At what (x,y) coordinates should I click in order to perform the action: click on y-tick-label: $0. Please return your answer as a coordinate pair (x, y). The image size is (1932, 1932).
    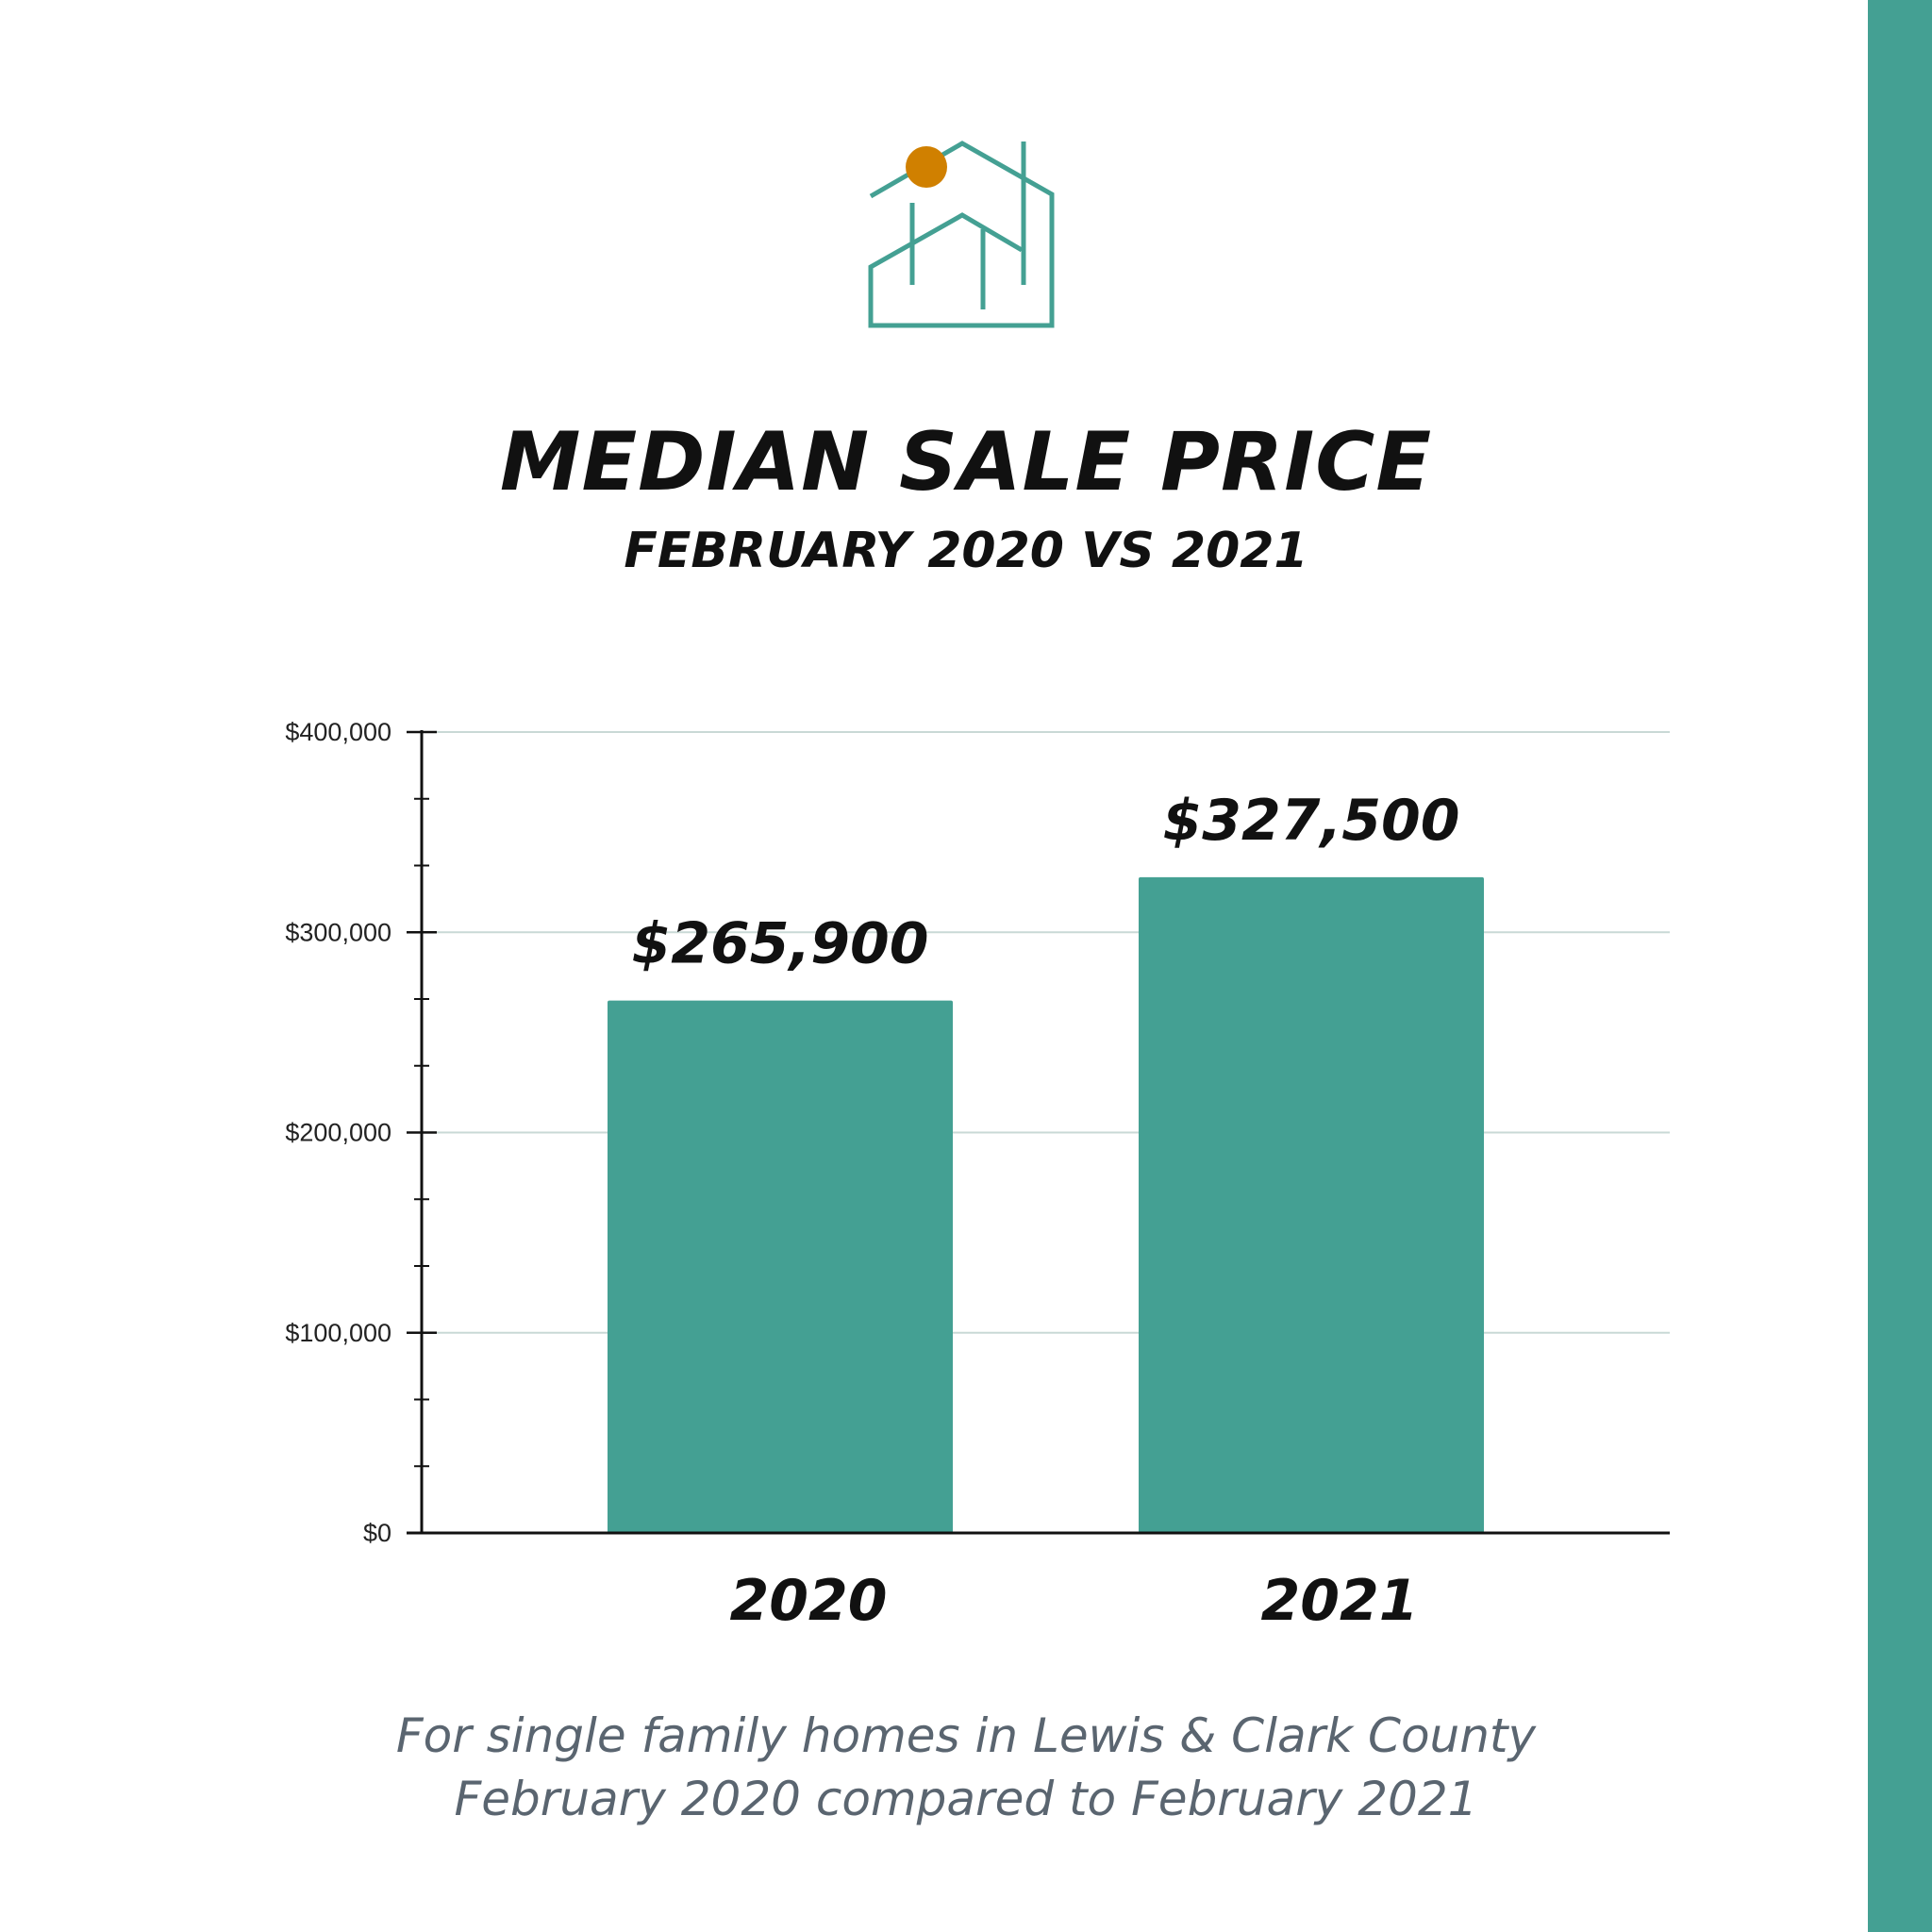
    Looking at the image, I should click on (377, 1533).